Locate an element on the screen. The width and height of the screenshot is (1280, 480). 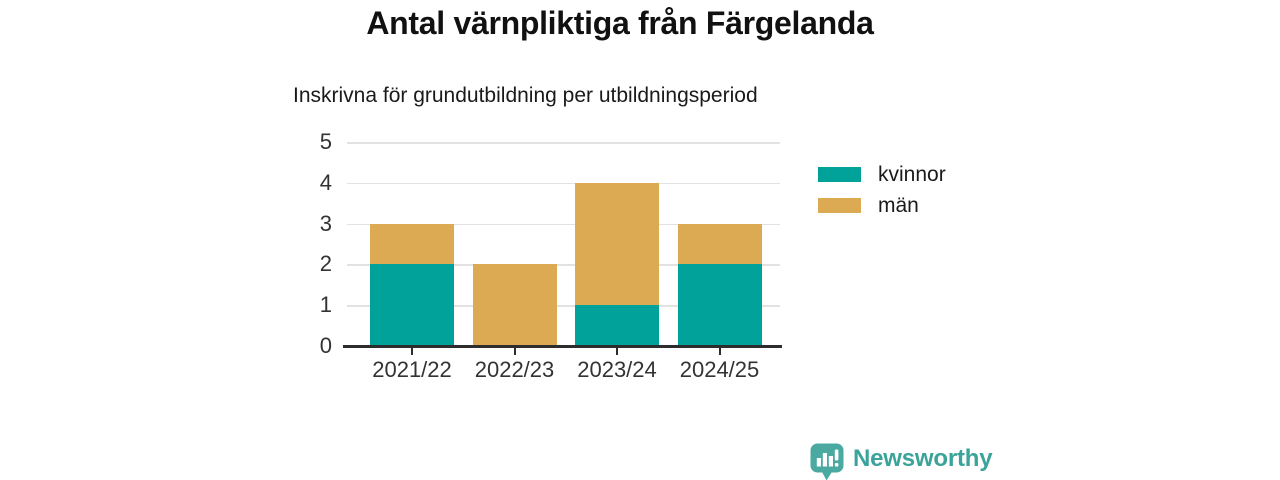
legend-swatch-kvinnor is located at coordinates (839, 174).